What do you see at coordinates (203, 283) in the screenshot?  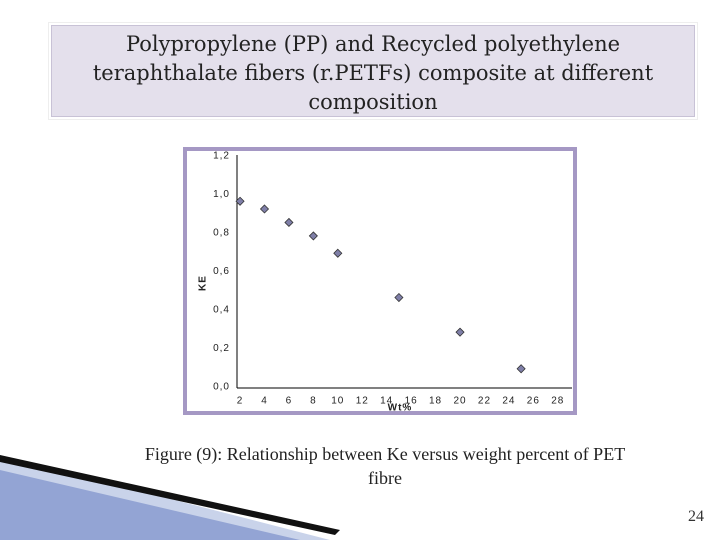 I see `y-axis-label: KE` at bounding box center [203, 283].